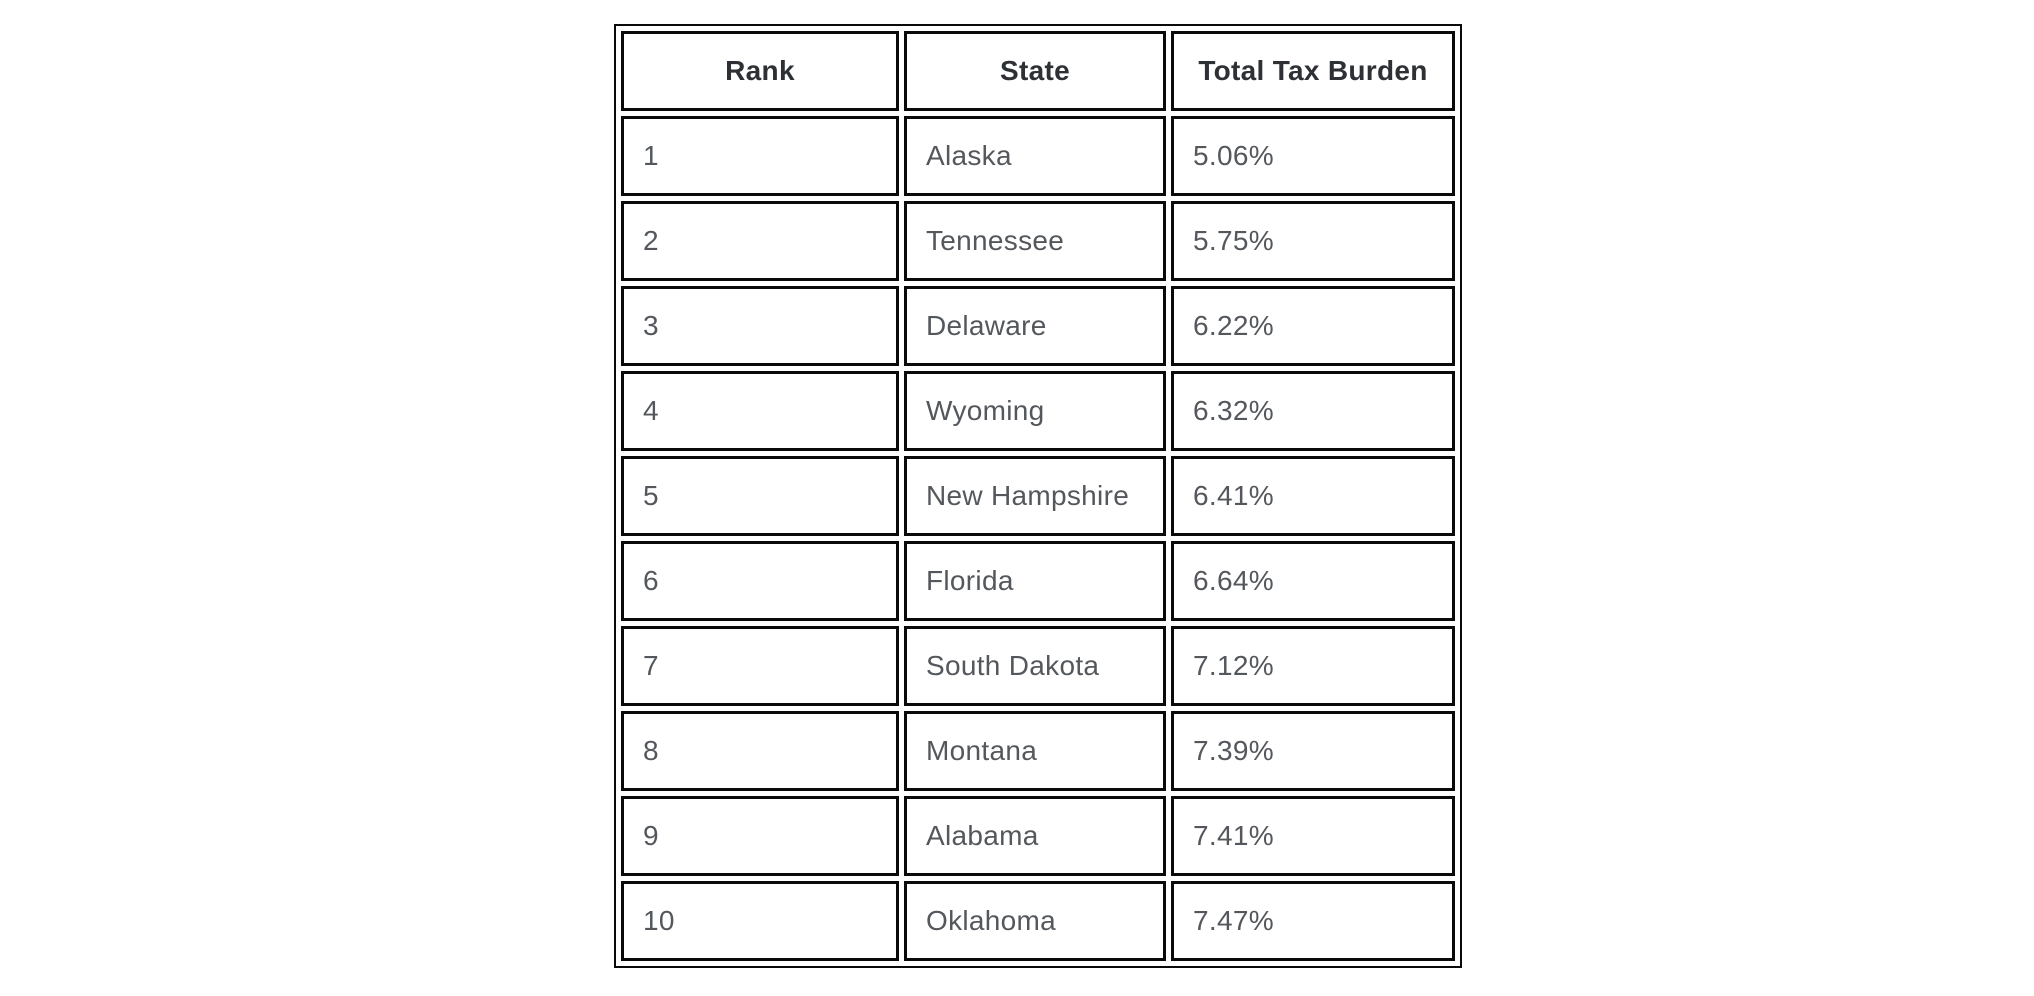  Describe the element at coordinates (1035, 326) in the screenshot. I see `state-cell: Delaware` at that location.